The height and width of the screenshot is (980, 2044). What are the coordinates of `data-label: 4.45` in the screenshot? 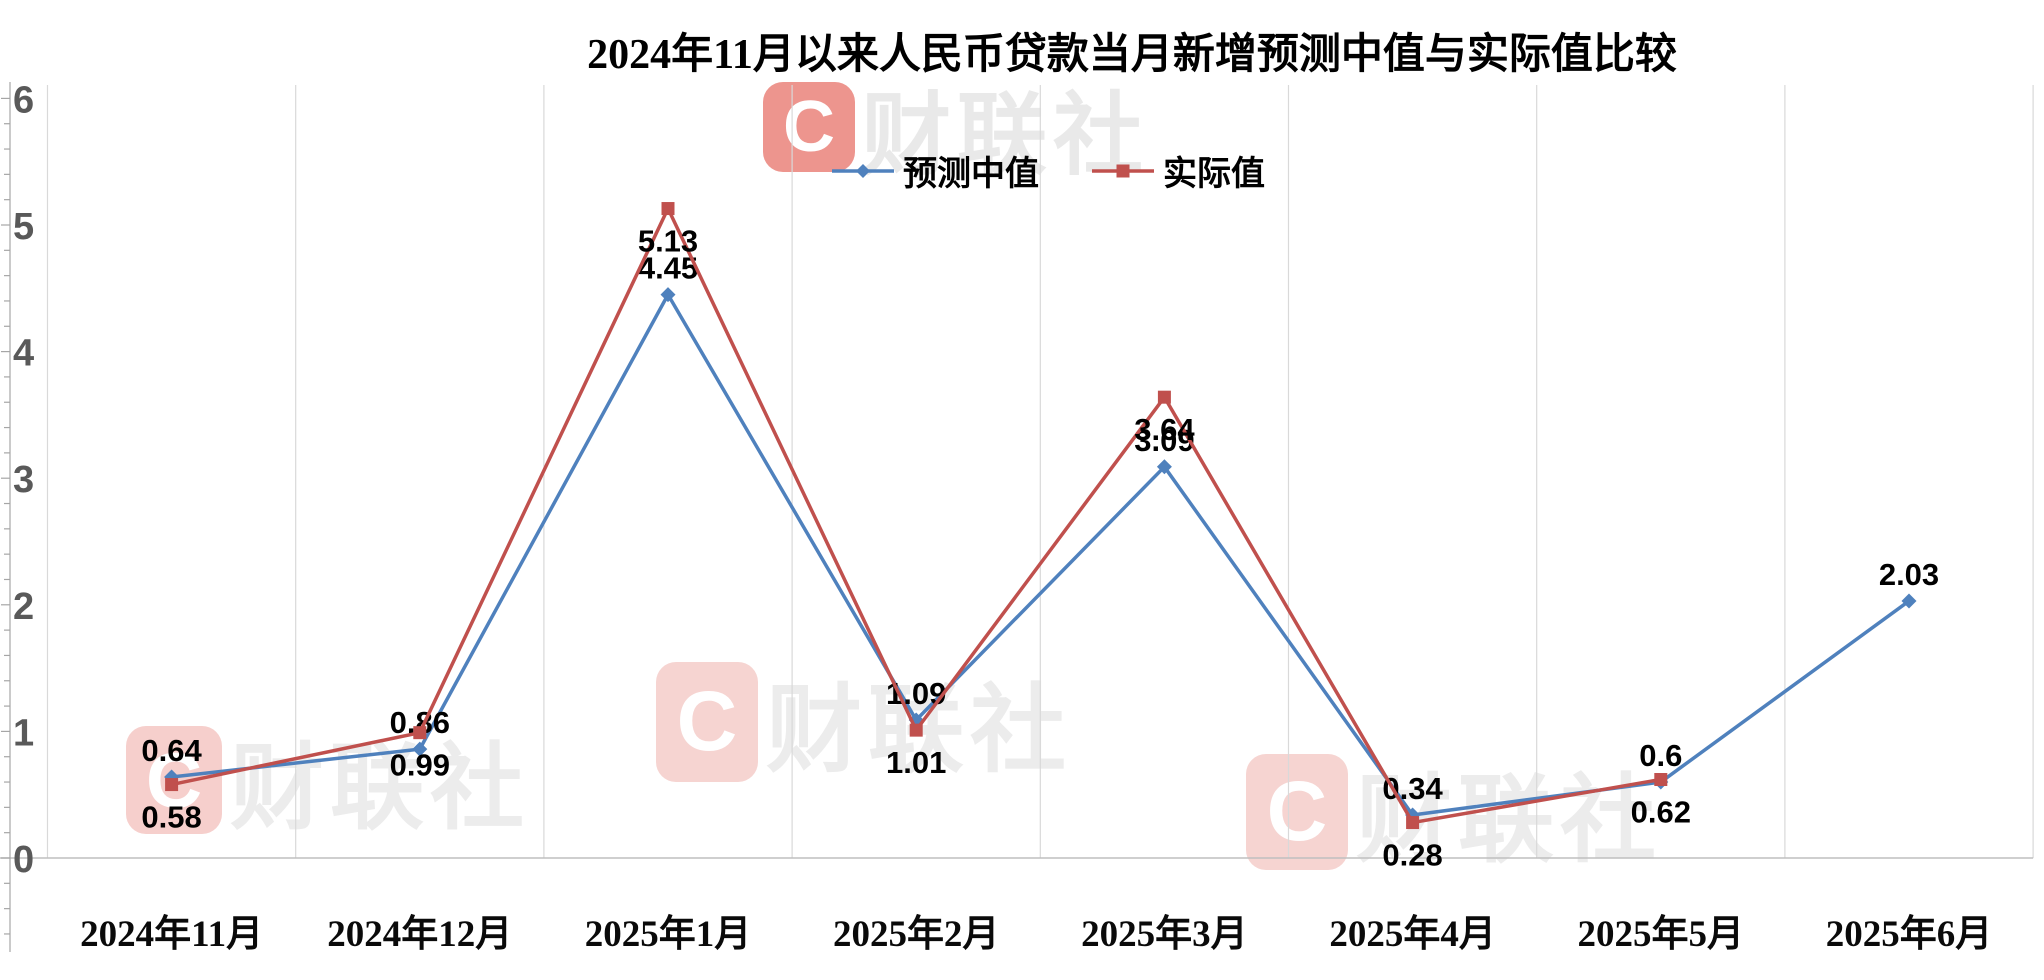 It's located at (668, 268).